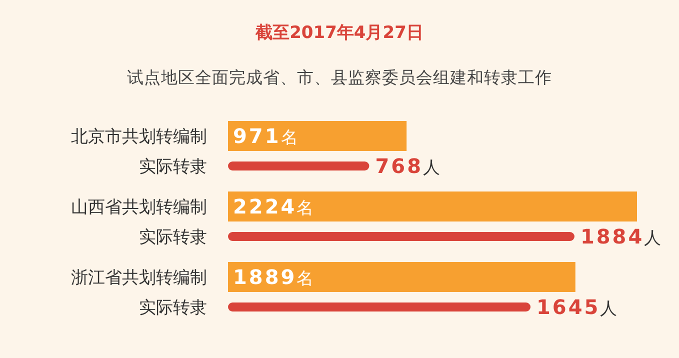  I want to click on data-label: 1889名, so click(273, 277).